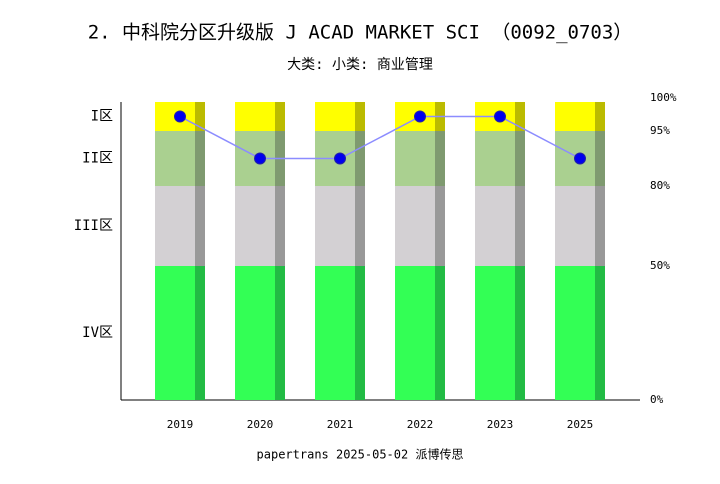  Describe the element at coordinates (580, 424) in the screenshot. I see `x-tick-label: 2025` at that location.